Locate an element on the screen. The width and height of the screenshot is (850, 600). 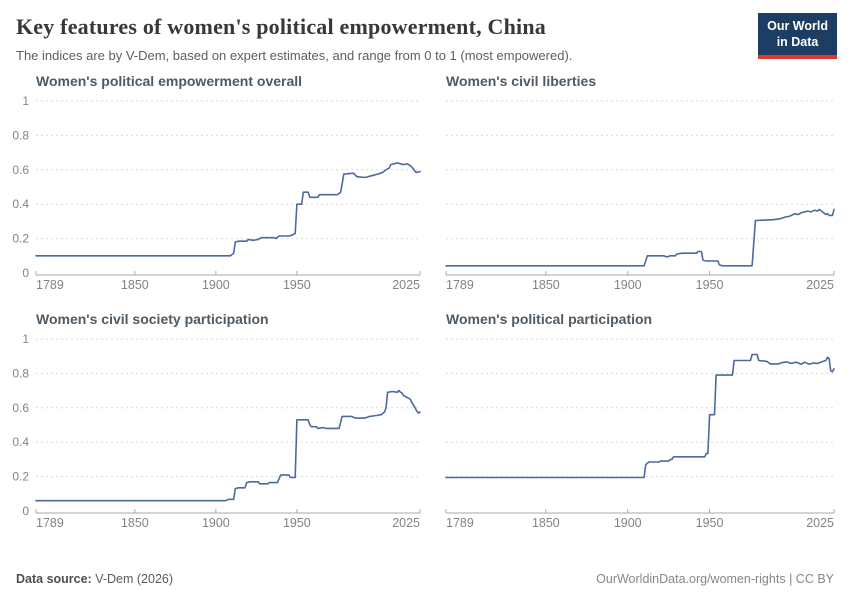
owid-logo: Our World in Data is located at coordinates (797, 36).